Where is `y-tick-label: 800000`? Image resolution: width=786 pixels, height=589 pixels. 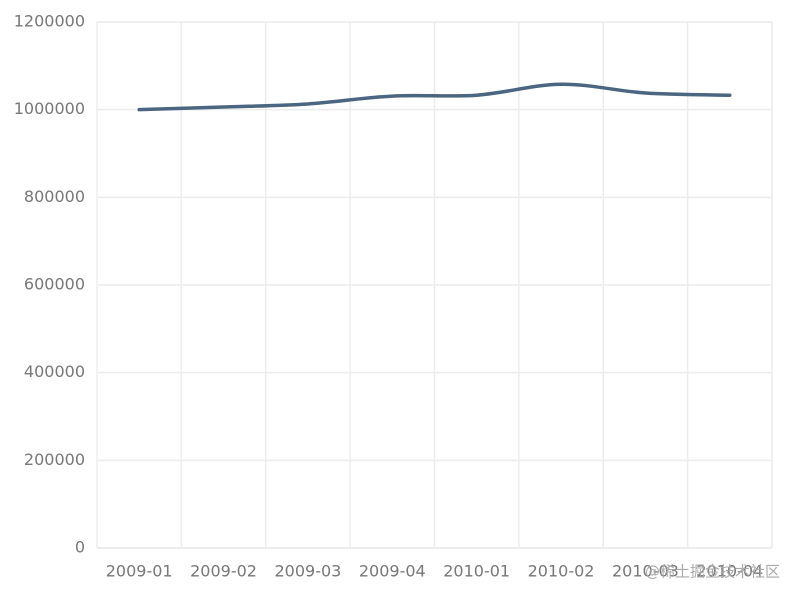 y-tick-label: 800000 is located at coordinates (54, 196).